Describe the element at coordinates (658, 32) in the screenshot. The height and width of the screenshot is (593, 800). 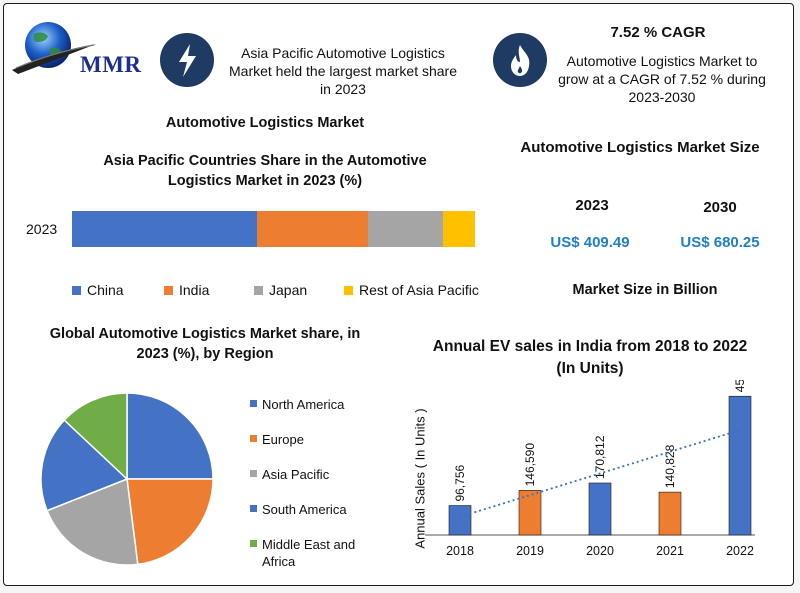
I see `cagr-title: 7.52 % CAGR` at that location.